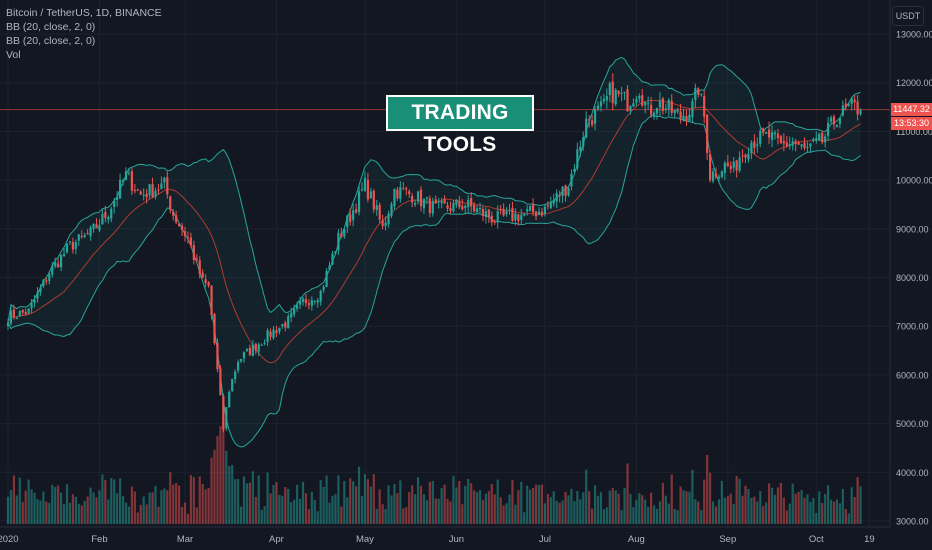 The image size is (932, 550). Describe the element at coordinates (908, 16) in the screenshot. I see `currency-unit-button: USDT` at that location.